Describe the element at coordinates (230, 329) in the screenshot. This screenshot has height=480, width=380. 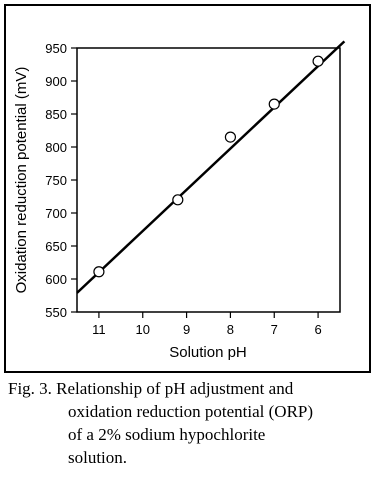
I see `x-tick-label: 8` at that location.